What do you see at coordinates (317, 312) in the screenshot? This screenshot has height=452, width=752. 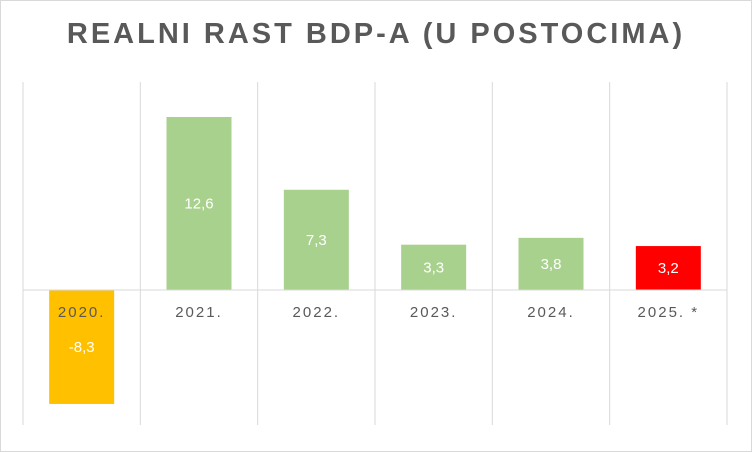 I see `tick-label: 2022.` at bounding box center [317, 312].